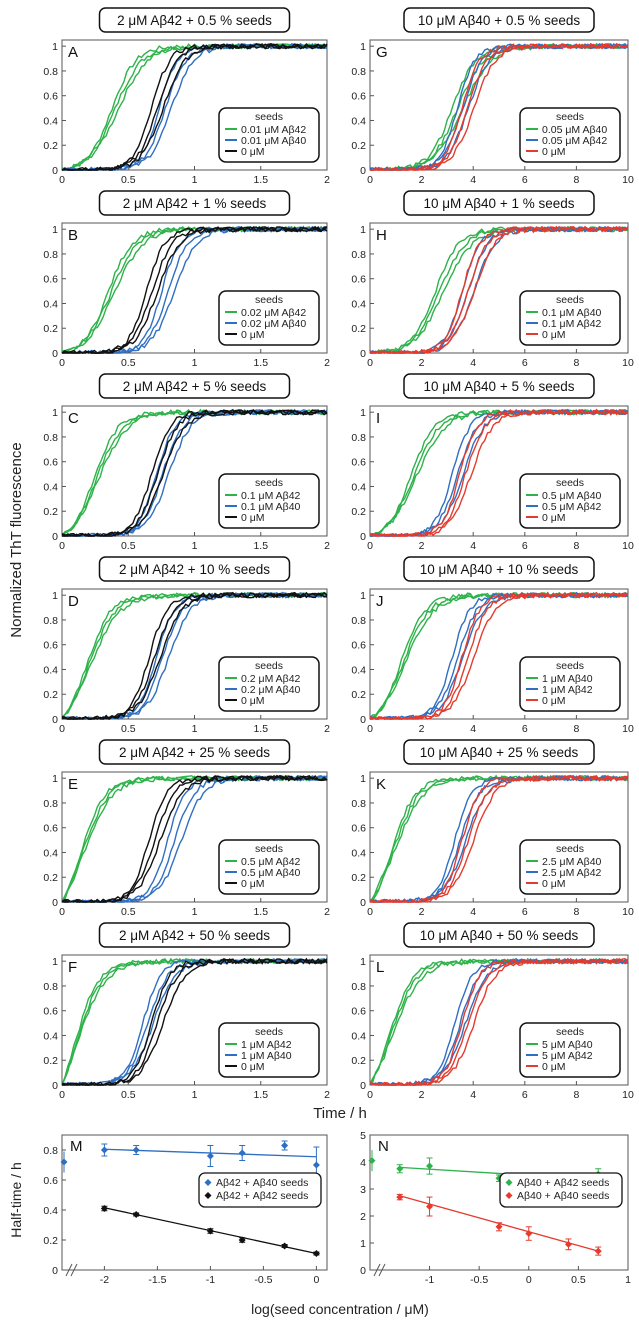 This screenshot has height=1326, width=639. Describe the element at coordinates (382, 52) in the screenshot. I see `panel-letter: G` at that location.